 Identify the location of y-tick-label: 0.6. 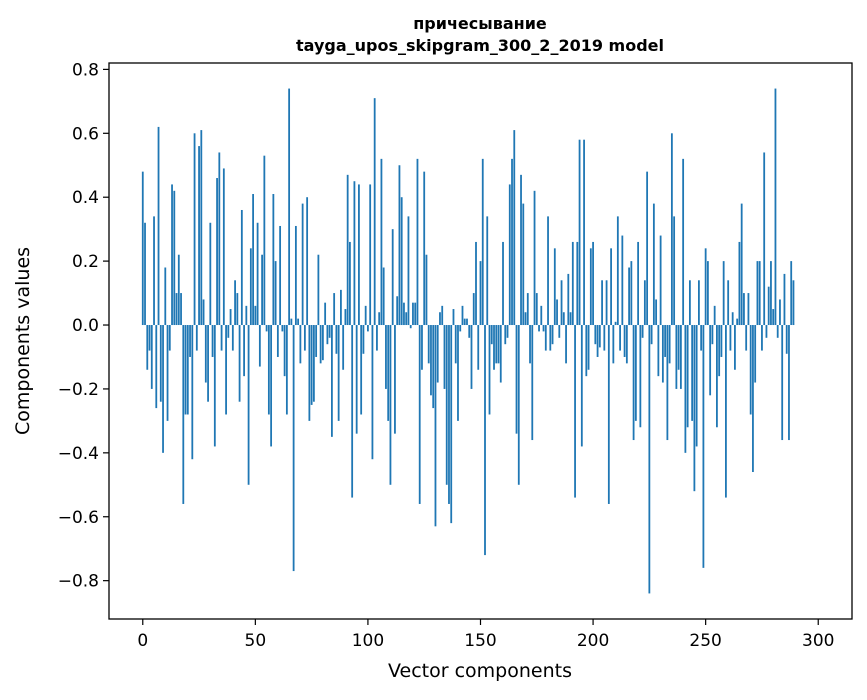
(85, 134).